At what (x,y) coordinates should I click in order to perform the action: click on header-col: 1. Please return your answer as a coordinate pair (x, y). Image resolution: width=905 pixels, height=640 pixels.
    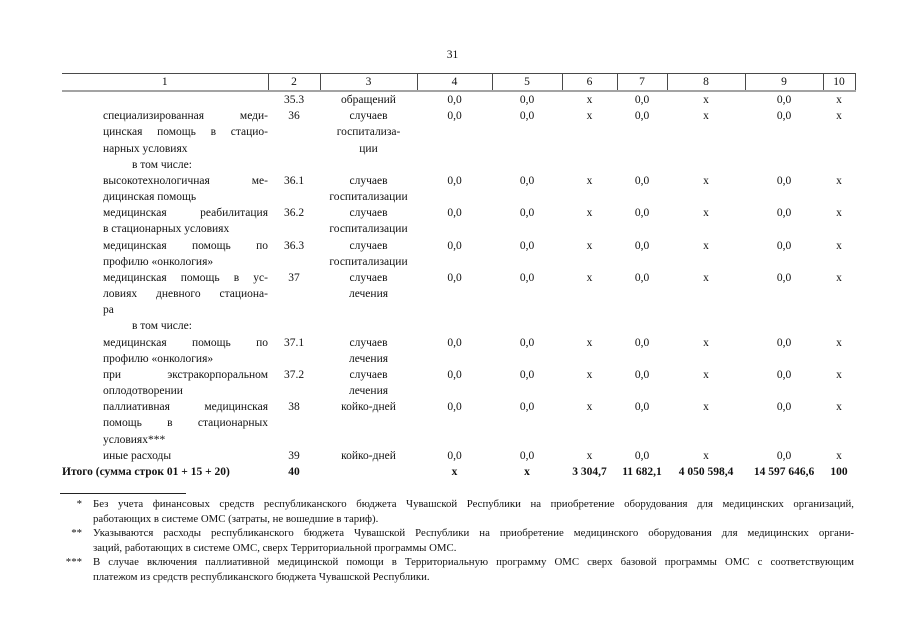
    Looking at the image, I should click on (165, 82).